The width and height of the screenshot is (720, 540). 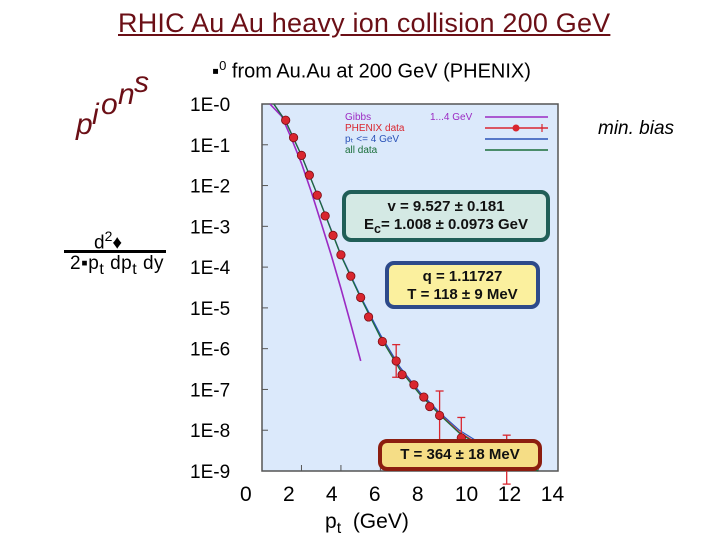 I want to click on y-label-numerator: d2♦, so click(x=108, y=241).